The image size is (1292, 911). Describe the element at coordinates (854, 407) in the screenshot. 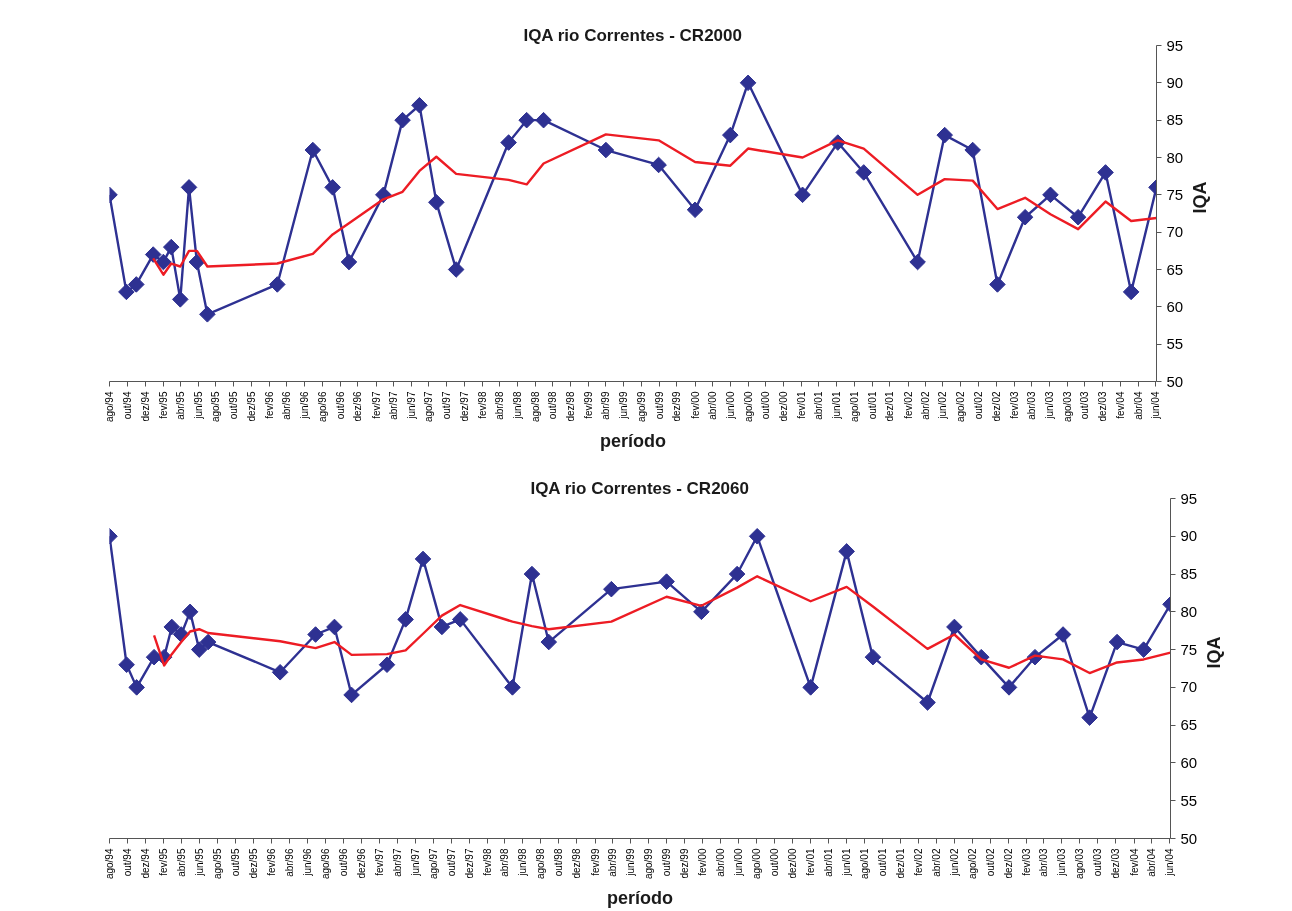

I see `x-tick-label: ago/01` at that location.